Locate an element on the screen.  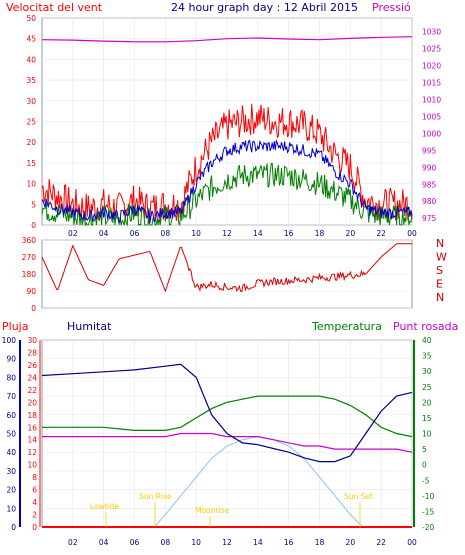
temperature-tick-label: 35 is located at coordinates (427, 356).